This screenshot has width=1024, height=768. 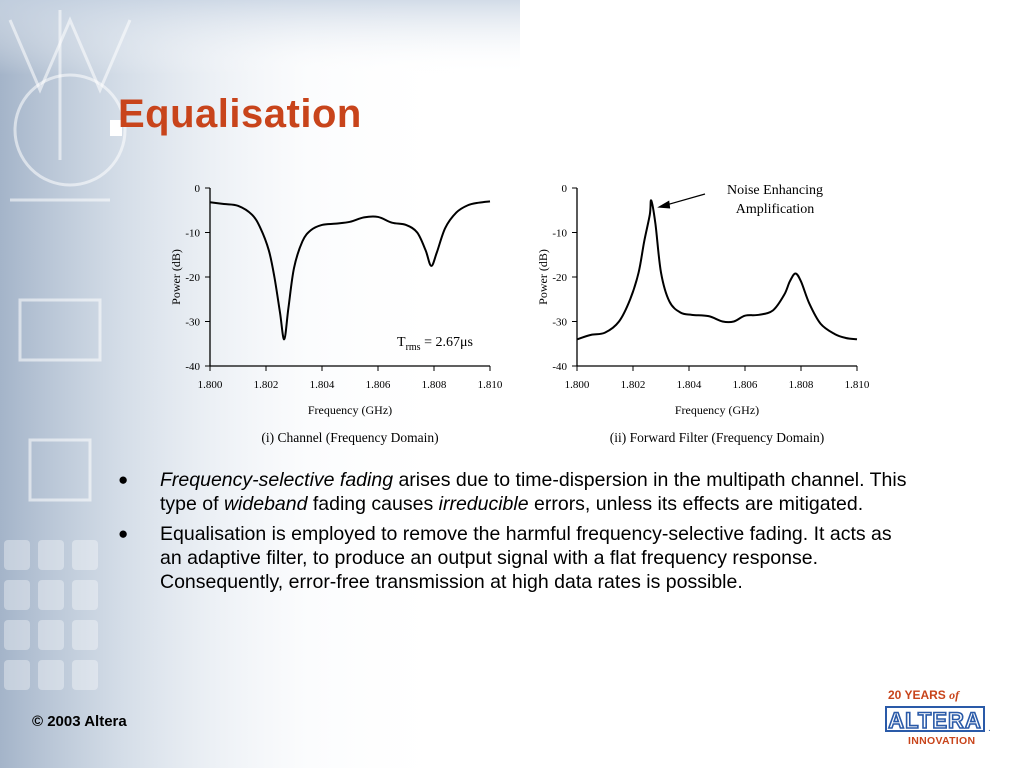 What do you see at coordinates (664, 204) in the screenshot?
I see `annotation-arrow-head` at bounding box center [664, 204].